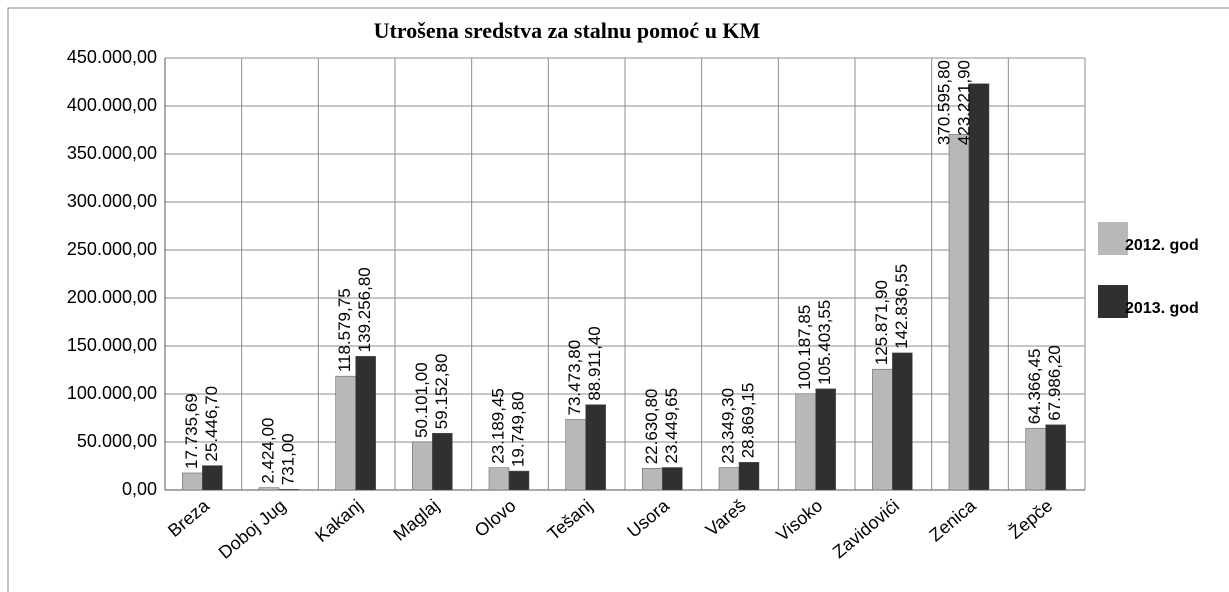 The width and height of the screenshot is (1229, 592). I want to click on data-label: 19.749,80, so click(517, 429).